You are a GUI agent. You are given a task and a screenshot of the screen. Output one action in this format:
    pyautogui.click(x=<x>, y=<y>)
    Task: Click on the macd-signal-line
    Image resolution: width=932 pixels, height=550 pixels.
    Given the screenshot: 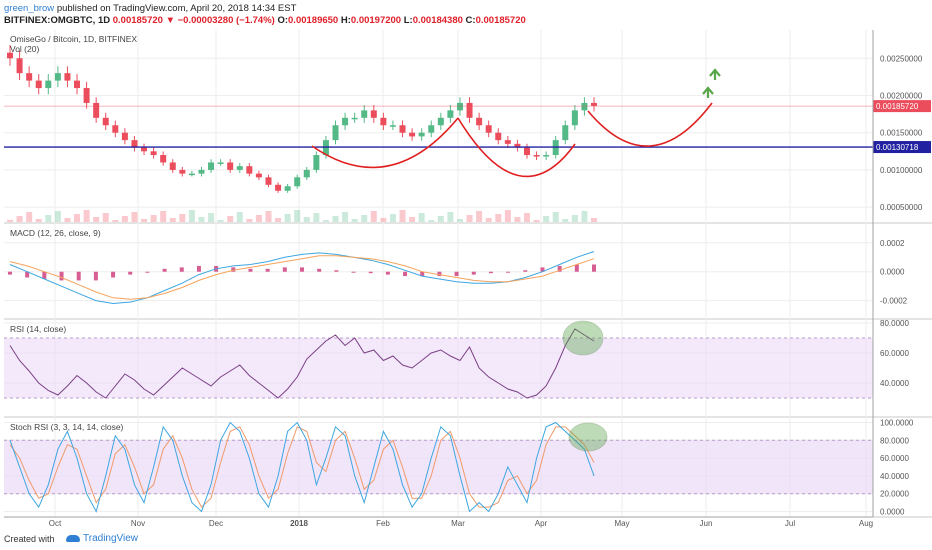 What is the action you would take?
    pyautogui.click(x=302, y=277)
    